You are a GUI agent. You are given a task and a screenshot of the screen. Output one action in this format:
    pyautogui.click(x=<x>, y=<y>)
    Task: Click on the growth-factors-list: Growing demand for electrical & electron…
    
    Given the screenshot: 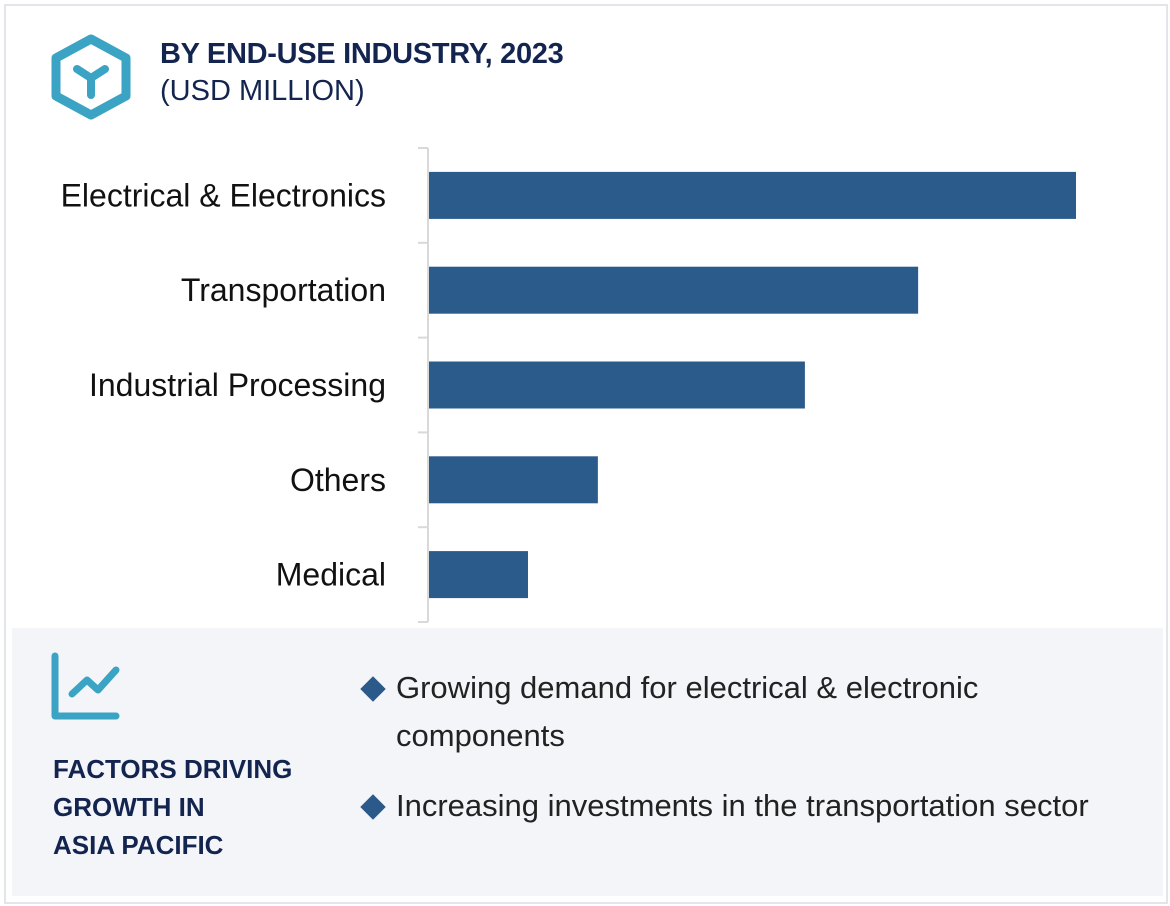 What is the action you would take?
    pyautogui.click(x=750, y=758)
    